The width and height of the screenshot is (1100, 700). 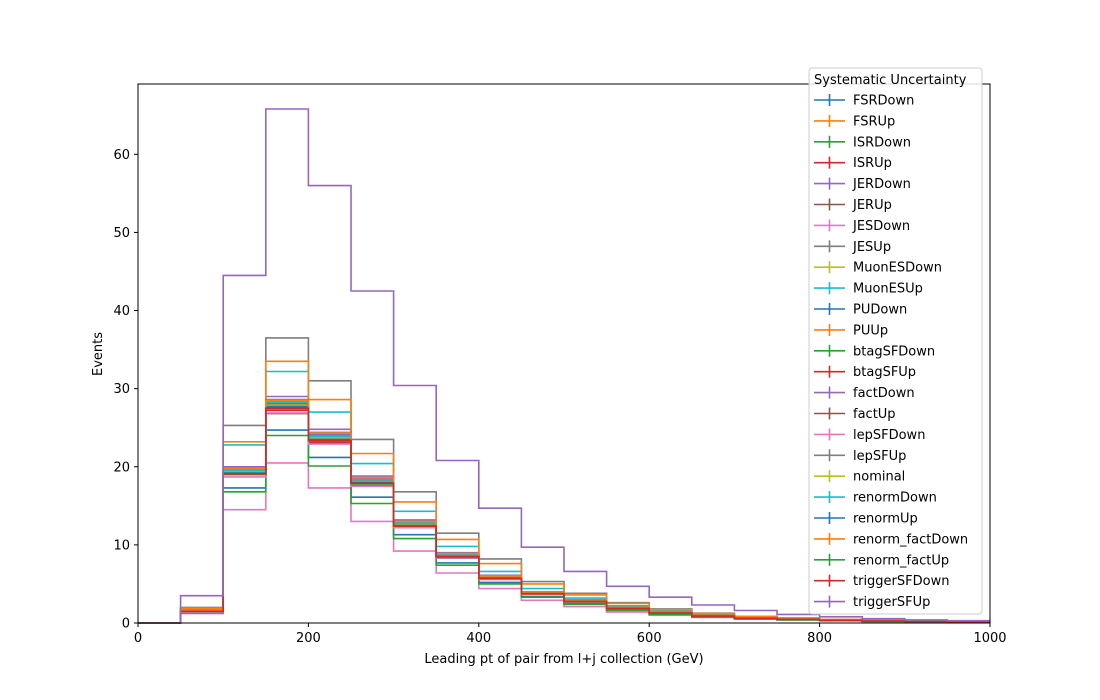 I want to click on legend-entry: PUUp, so click(x=851, y=330).